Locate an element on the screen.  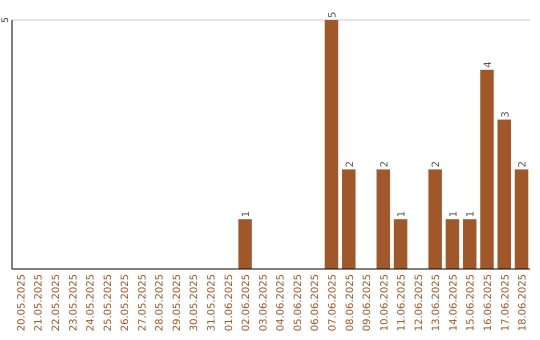
x-tick-label: 13.06.2025 is located at coordinates (436, 303).